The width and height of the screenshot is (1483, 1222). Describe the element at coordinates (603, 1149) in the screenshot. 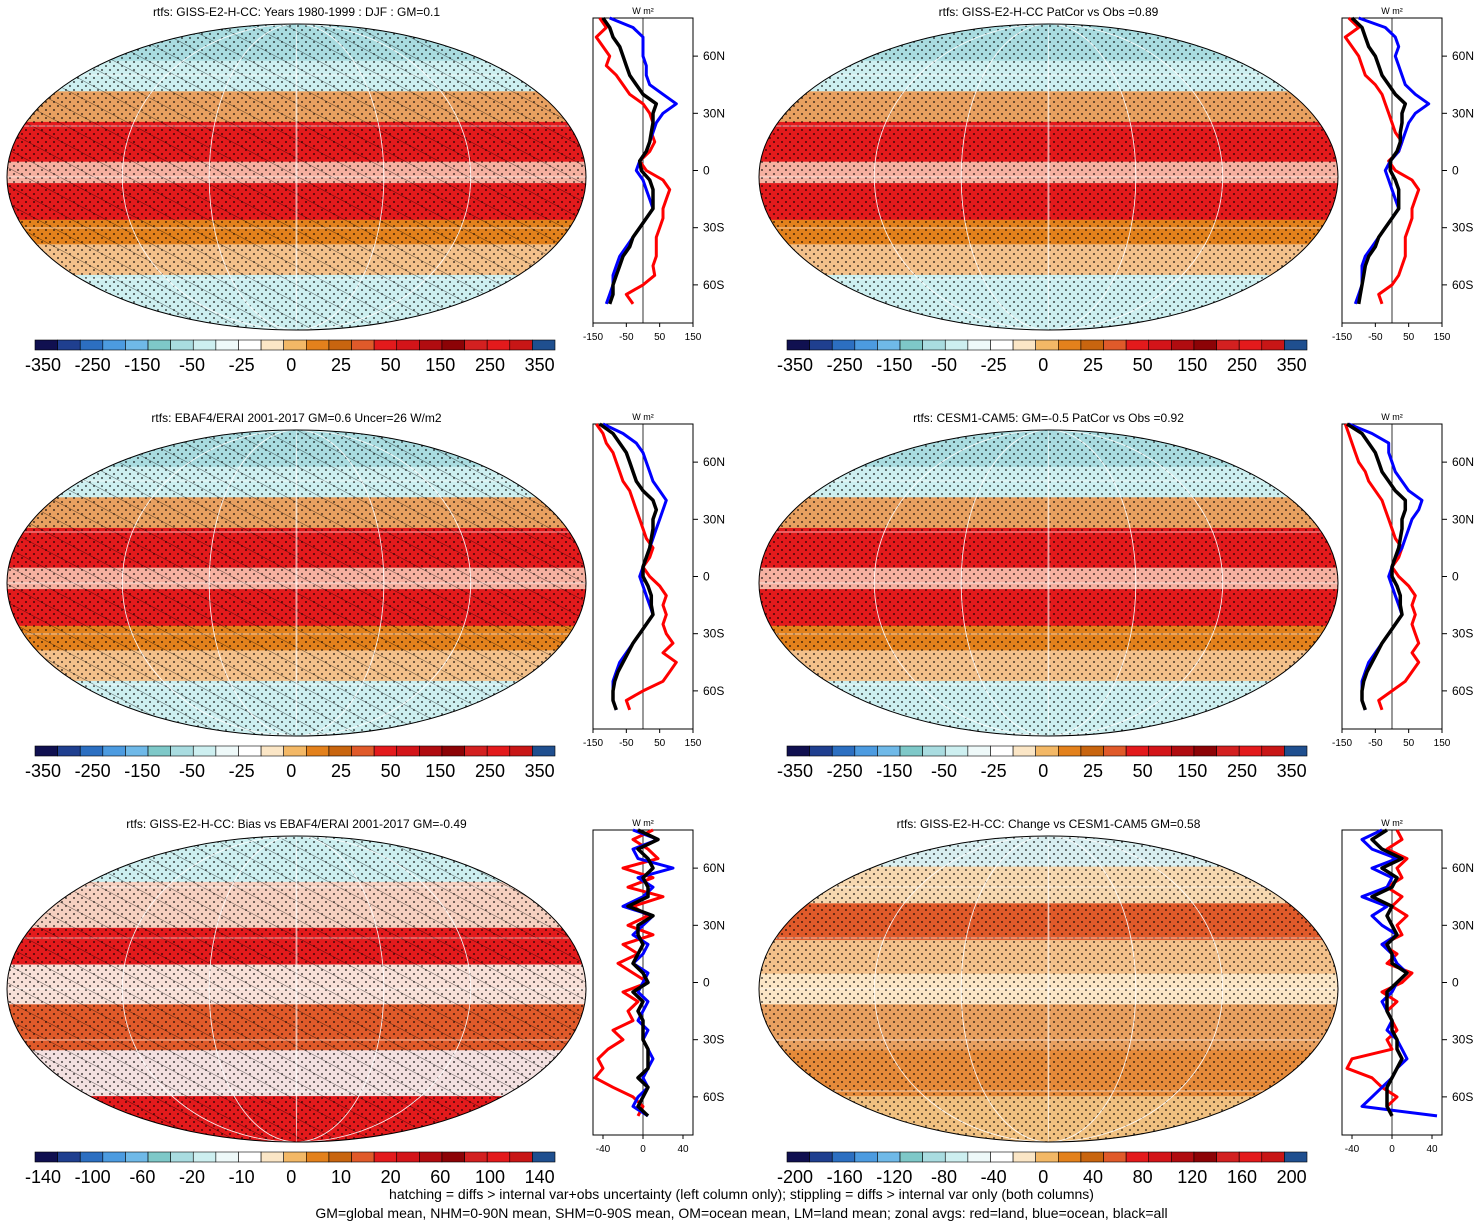

I see `zonal-x-tick-label: -40` at that location.